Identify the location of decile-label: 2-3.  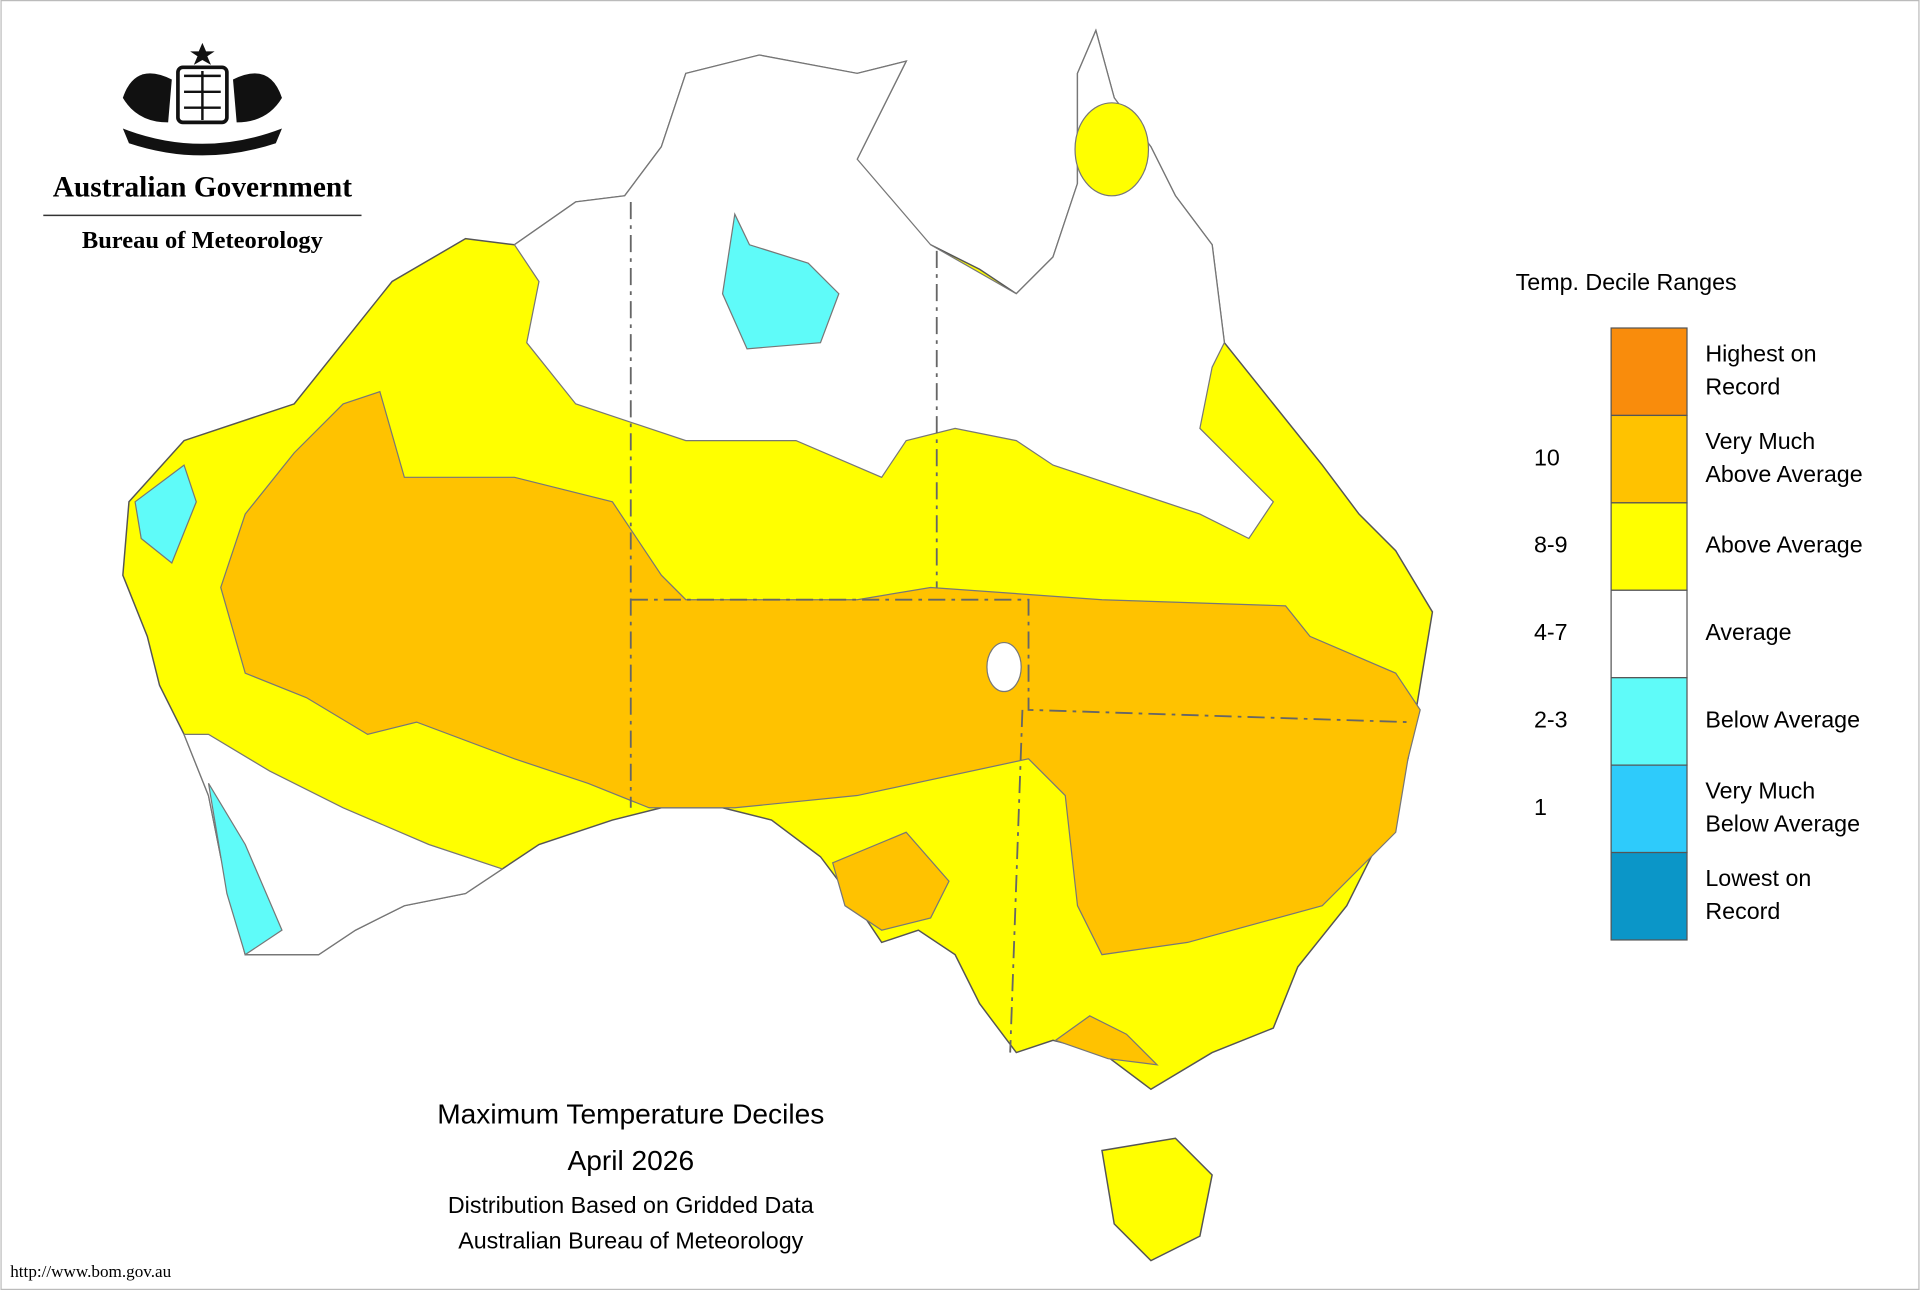
(1551, 720).